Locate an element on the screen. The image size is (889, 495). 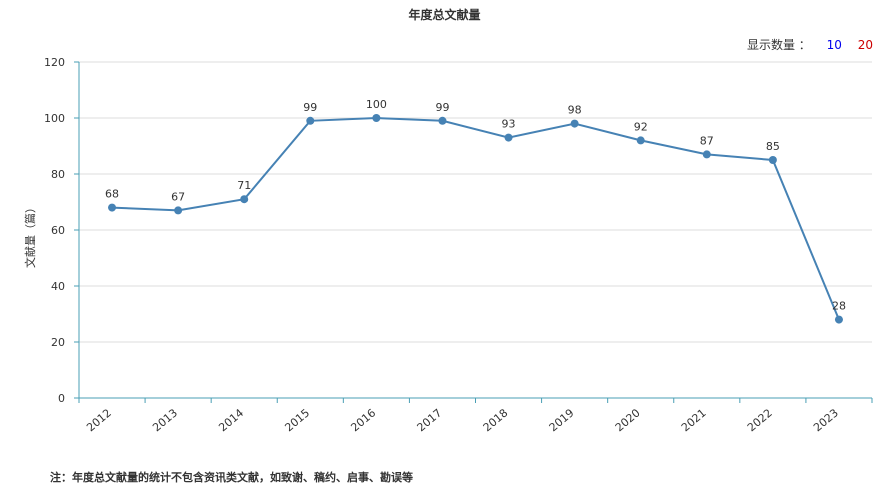
display-count-selector: 显示数量 ： 10 20 is located at coordinates (810, 44).